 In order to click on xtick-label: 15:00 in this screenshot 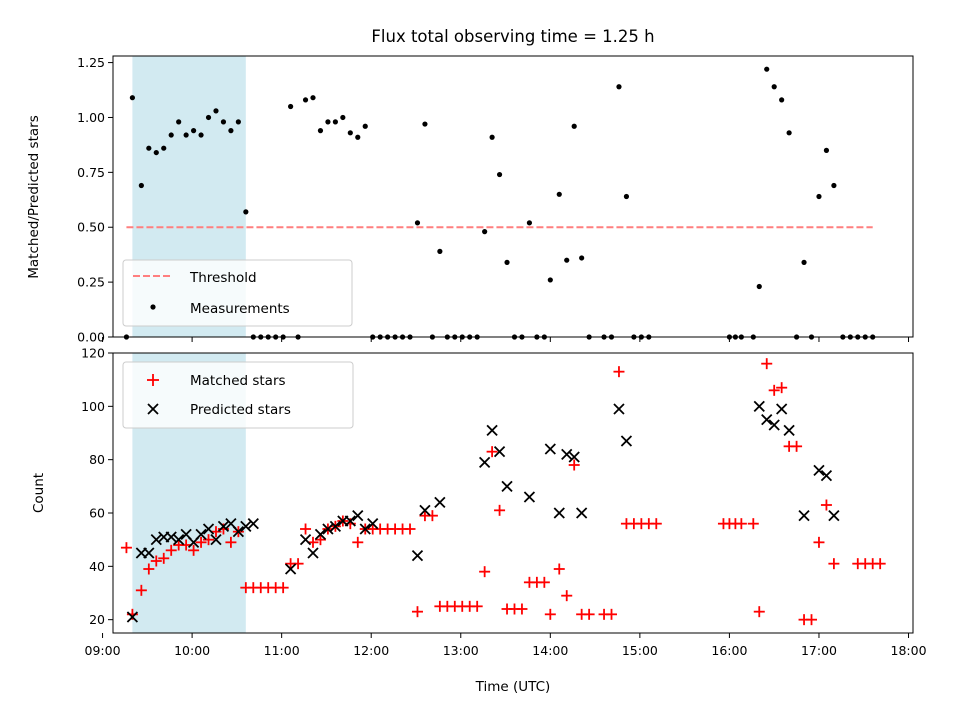, I will do `click(640, 650)`.